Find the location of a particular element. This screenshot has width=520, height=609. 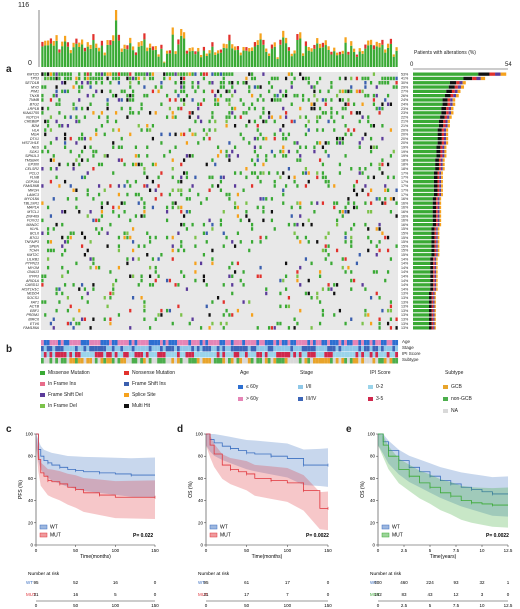

legend-label: > 60y is located at coordinates (252, 399).